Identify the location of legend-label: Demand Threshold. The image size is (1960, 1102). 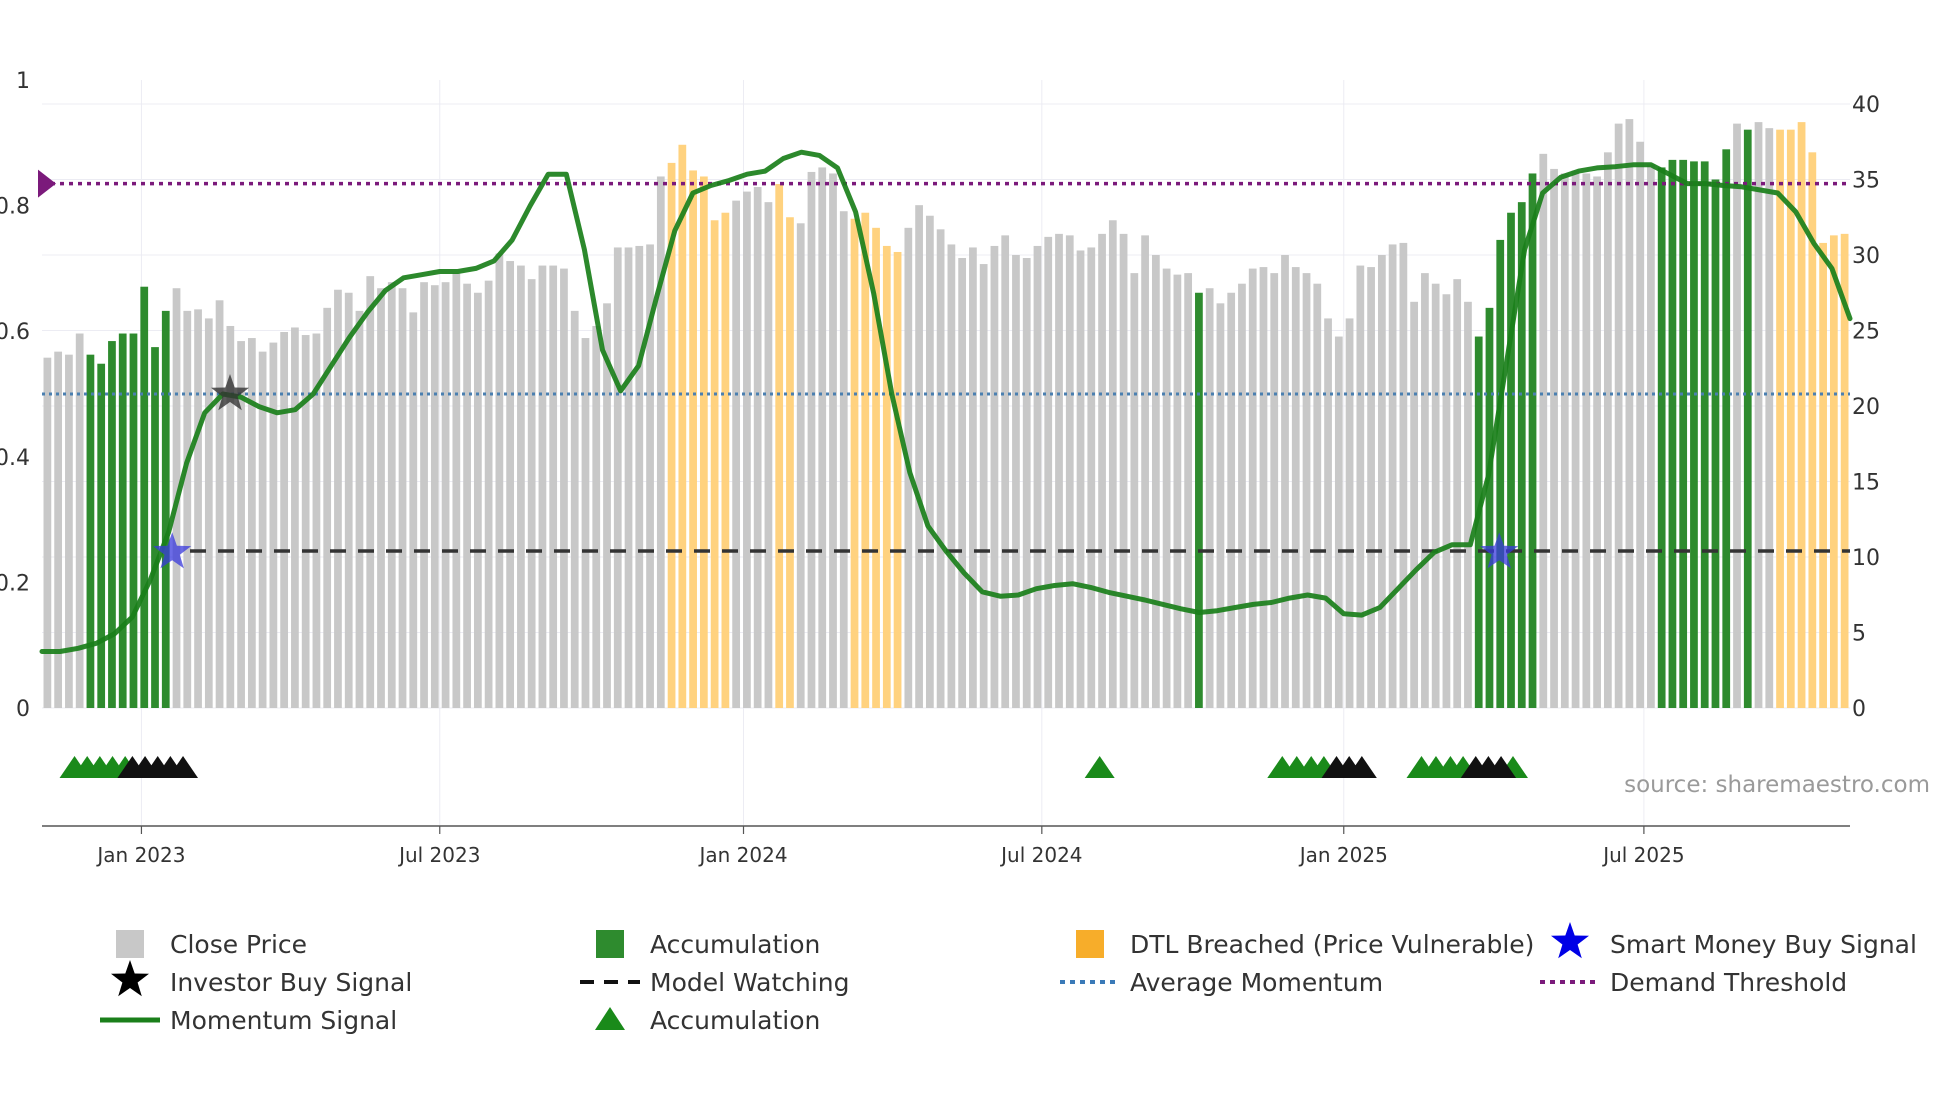
(1728, 982).